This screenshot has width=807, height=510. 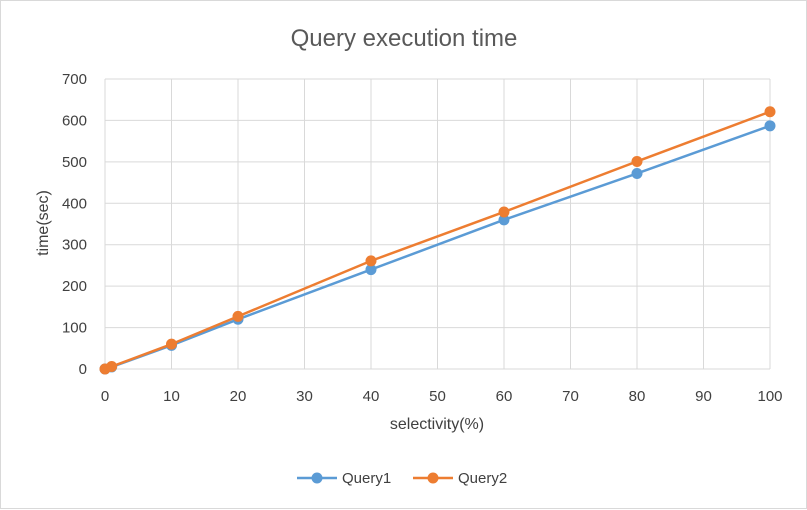 I want to click on y-tick-label: 300, so click(x=74, y=245).